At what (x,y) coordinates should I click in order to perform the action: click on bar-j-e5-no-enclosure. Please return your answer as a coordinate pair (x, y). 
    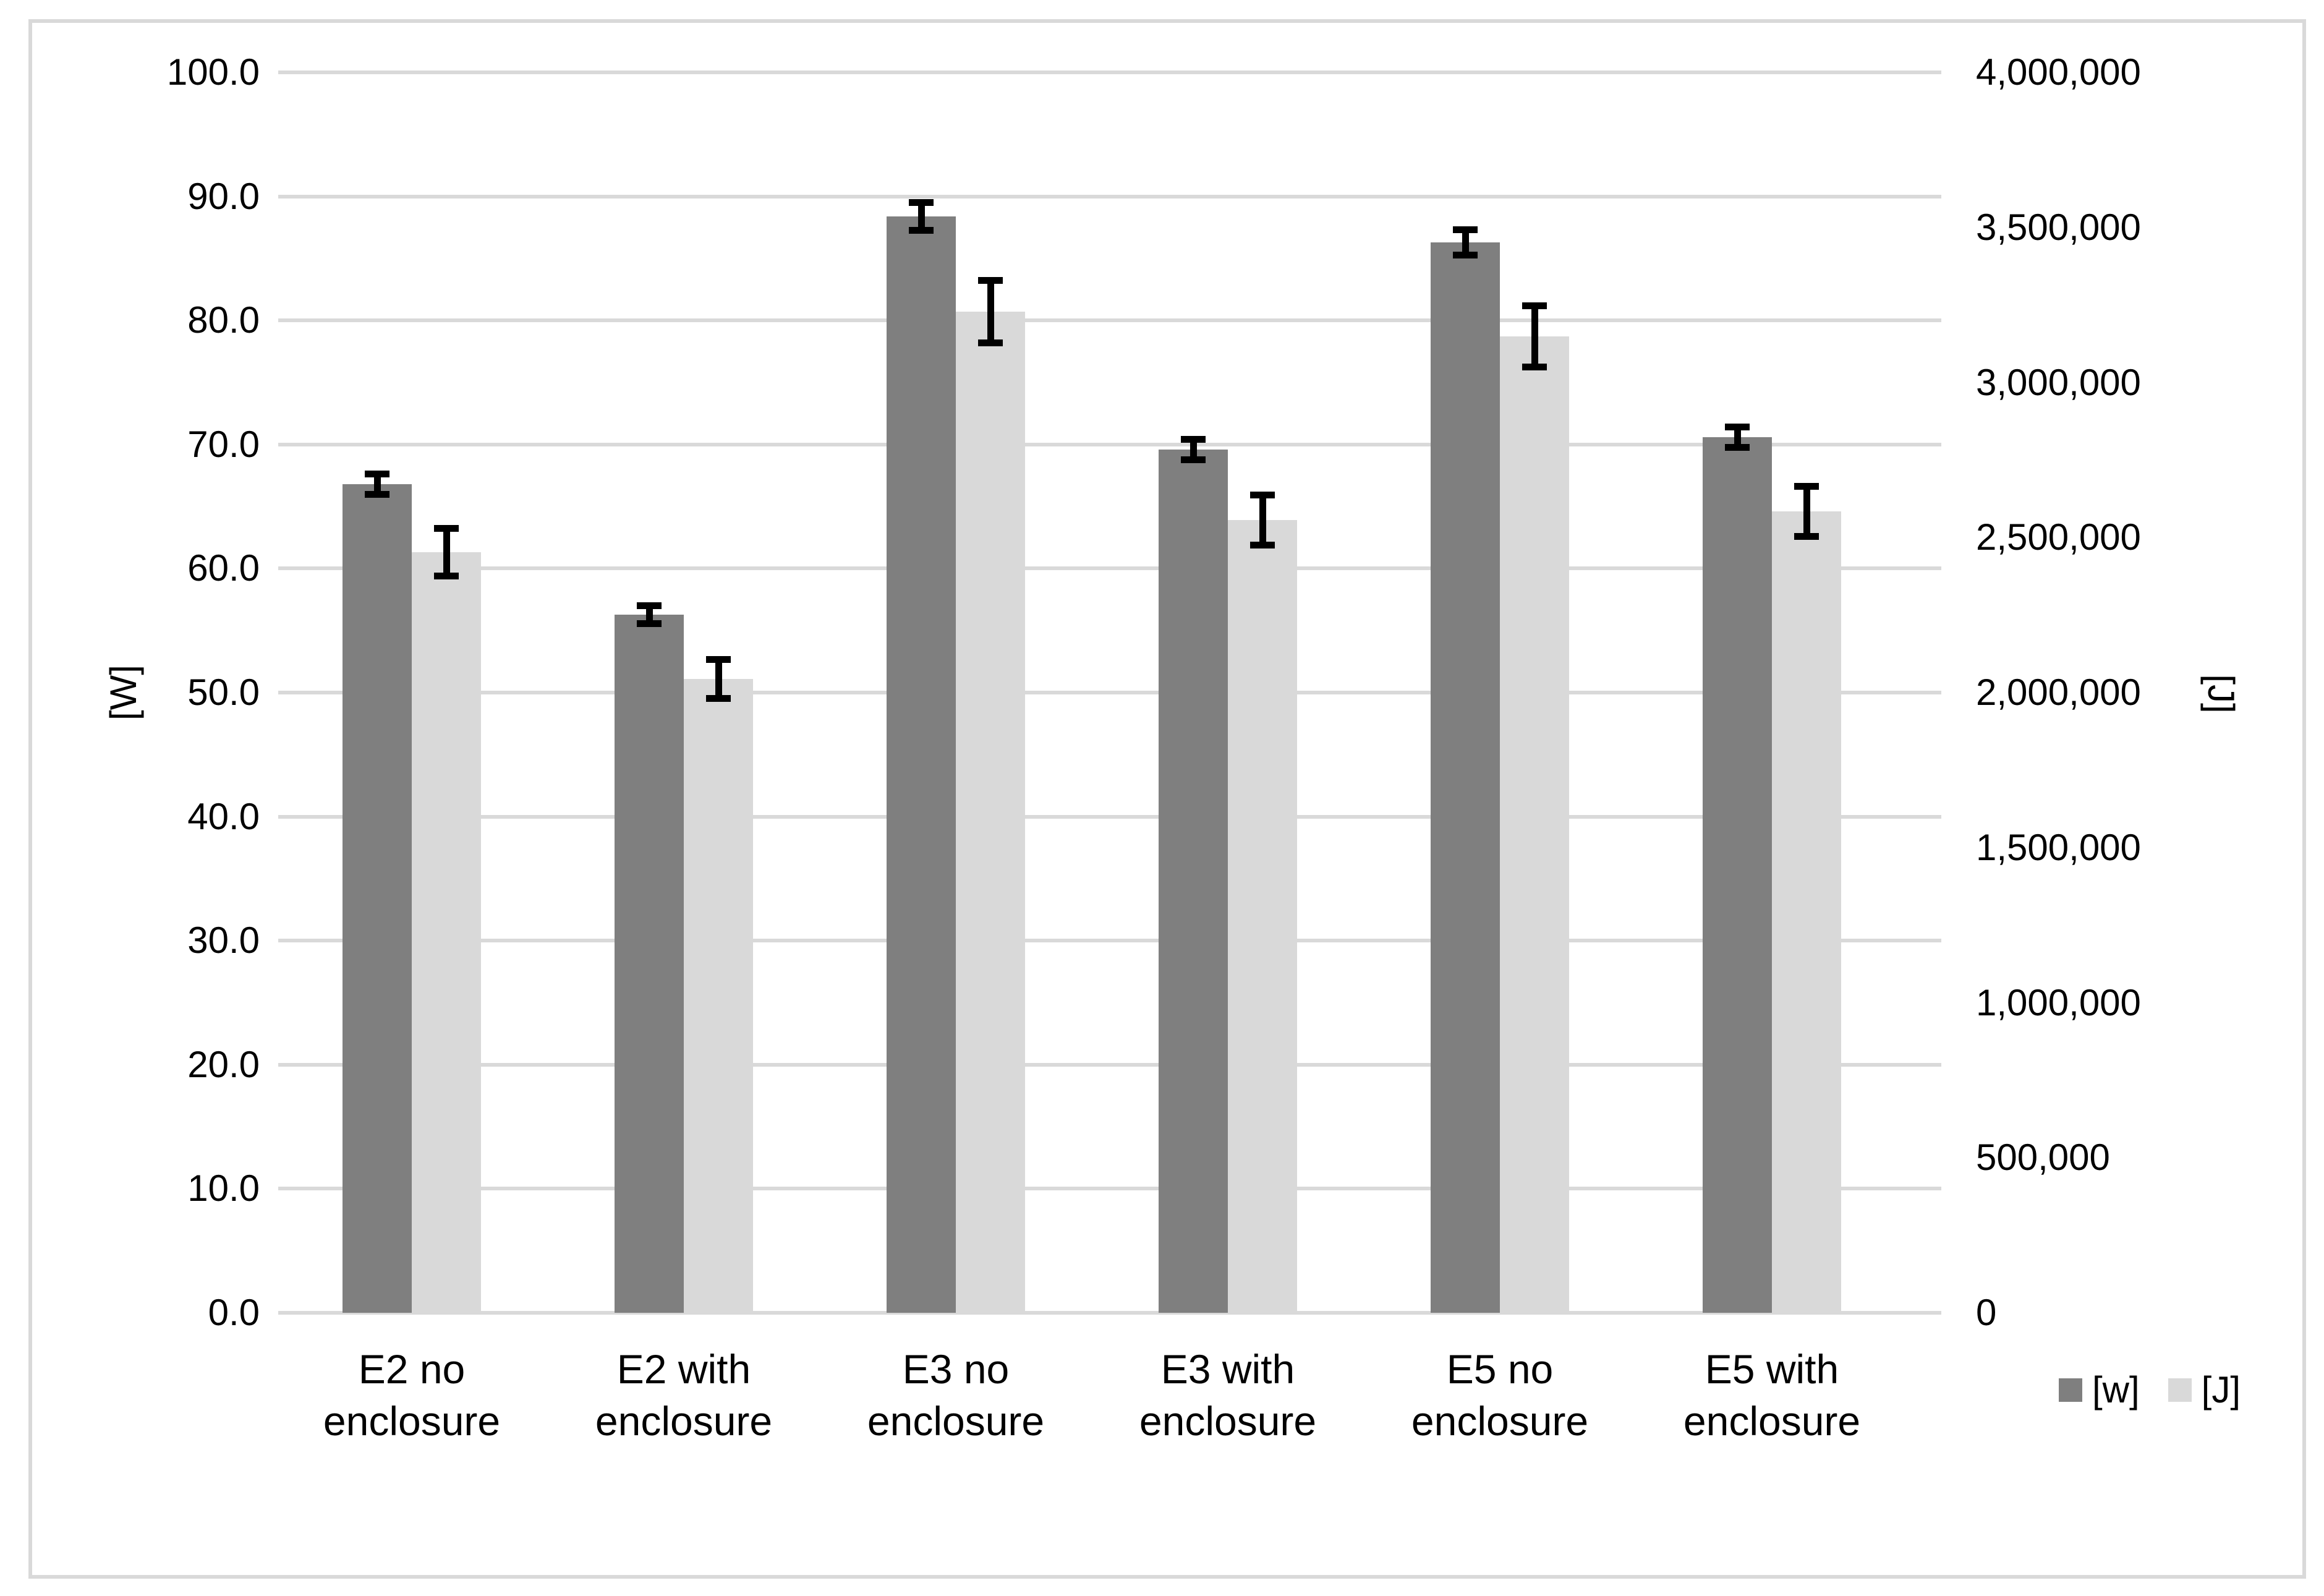
    Looking at the image, I should click on (1534, 824).